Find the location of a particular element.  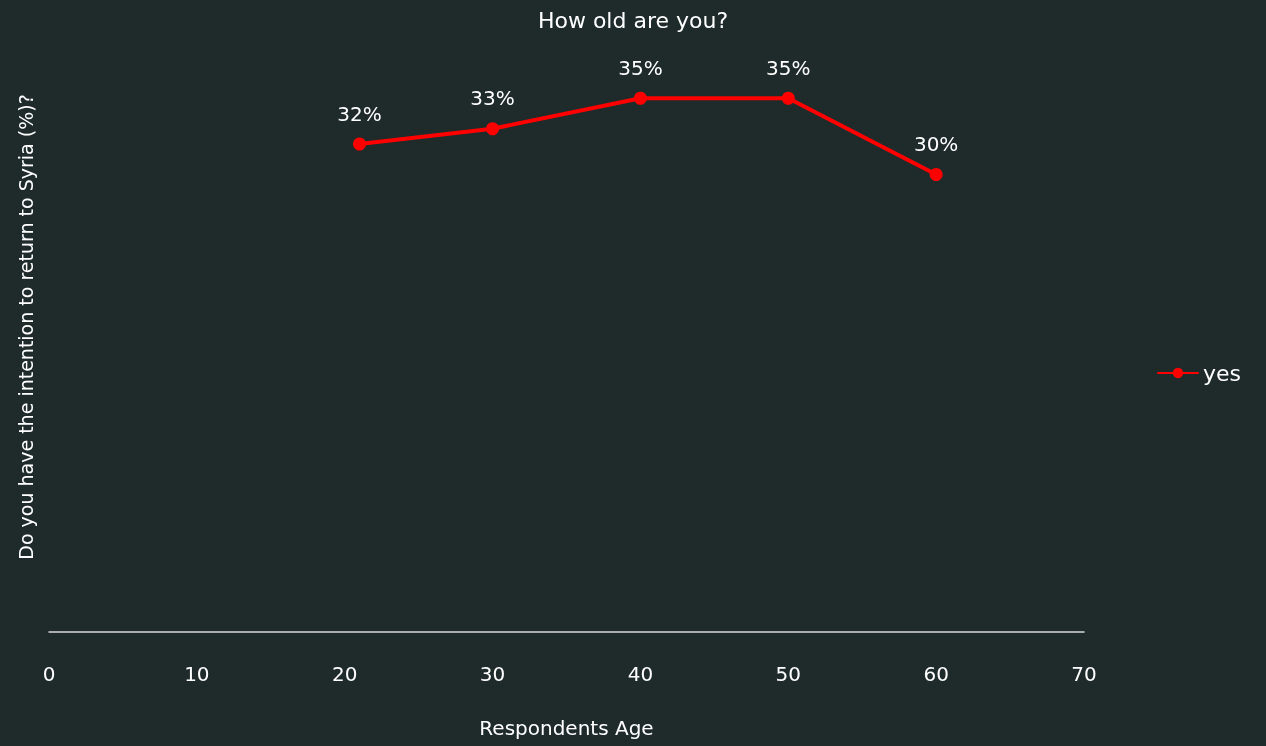

x-tick-label: 30 is located at coordinates (492, 674).